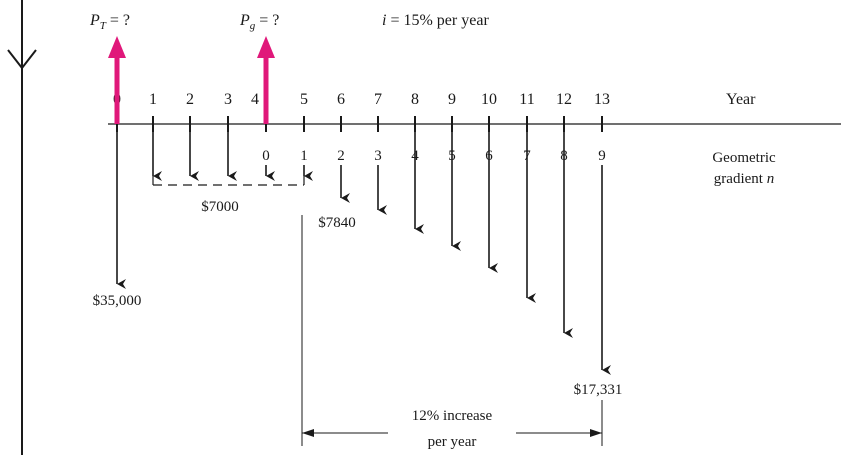  What do you see at coordinates (361, 99) in the screenshot?
I see `year-labels: 012345678910111213` at bounding box center [361, 99].